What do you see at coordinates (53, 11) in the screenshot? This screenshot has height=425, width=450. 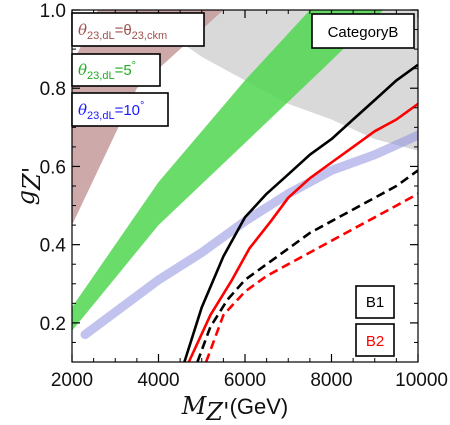 I see `y-tick-label: 1.0` at bounding box center [53, 11].